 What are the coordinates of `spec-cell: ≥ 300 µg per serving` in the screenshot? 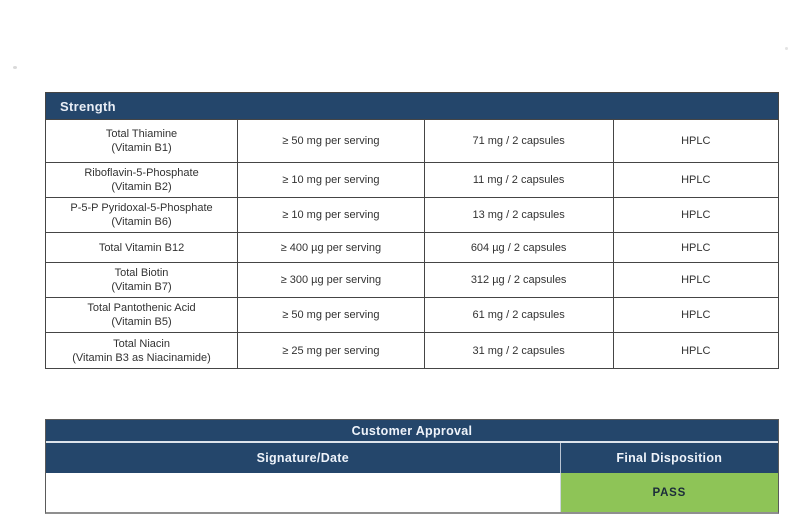 It's located at (330, 280).